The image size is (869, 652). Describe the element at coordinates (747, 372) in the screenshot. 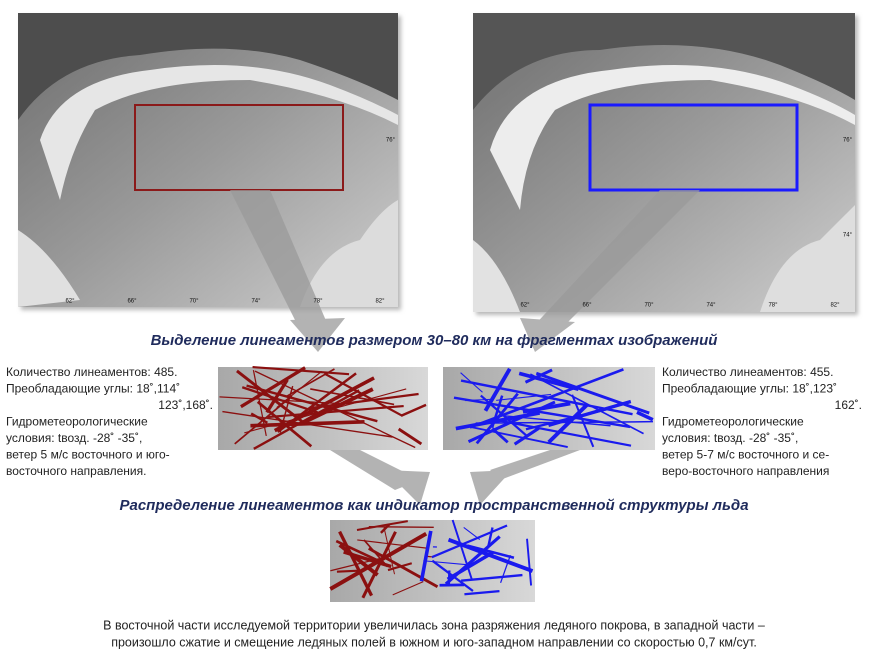

I see `note-line: Количество линеаментов: 455.` at that location.